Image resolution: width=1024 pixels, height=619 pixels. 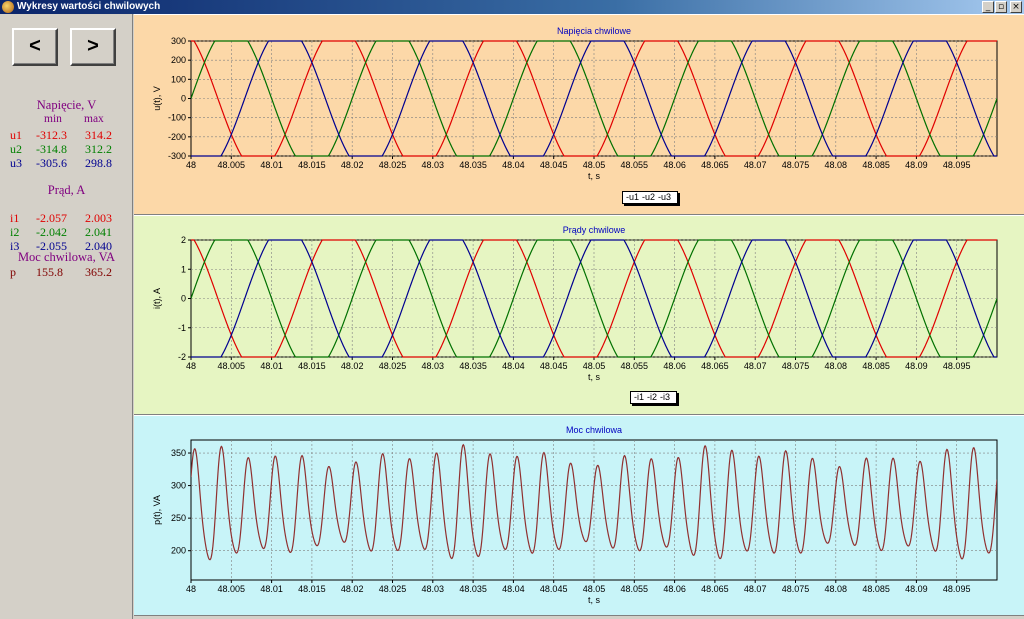 I want to click on stat-max-u1: 314.2, so click(x=98, y=135).